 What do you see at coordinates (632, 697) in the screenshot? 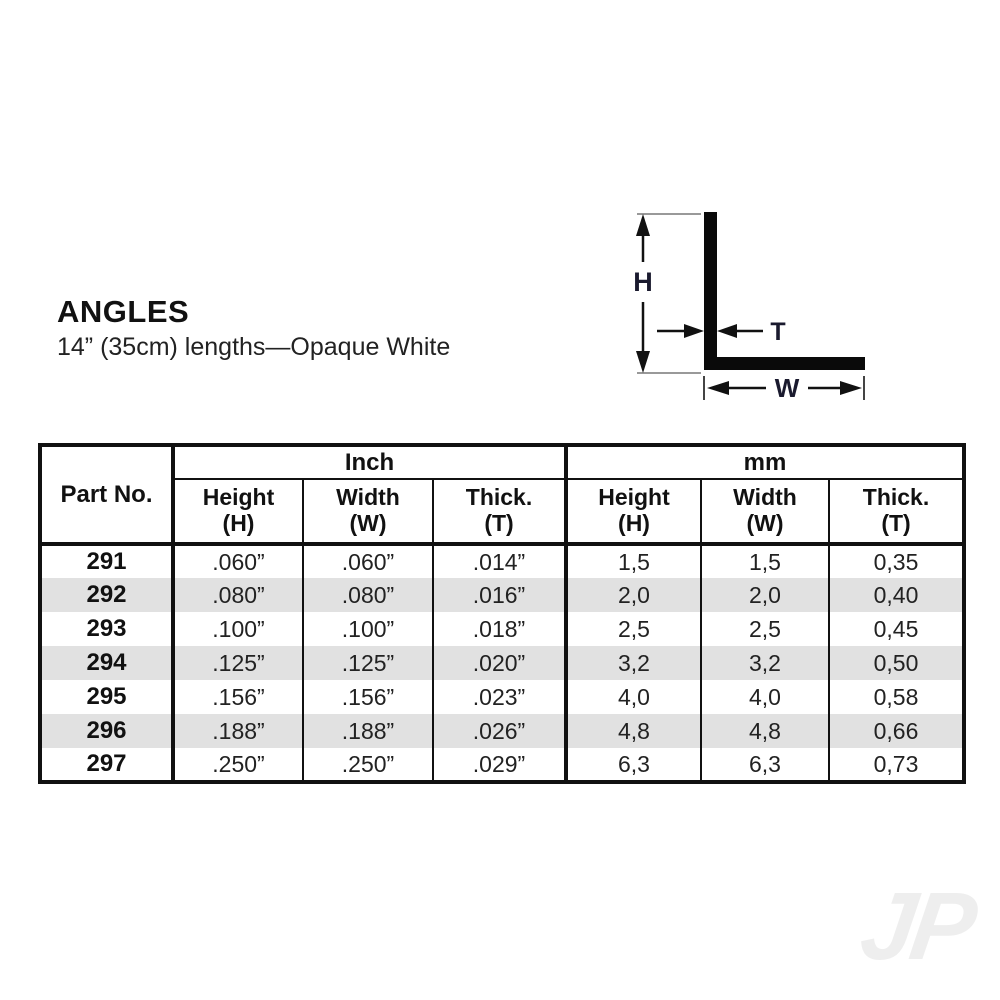
I see `mm-height-cell: 4,0` at bounding box center [632, 697].